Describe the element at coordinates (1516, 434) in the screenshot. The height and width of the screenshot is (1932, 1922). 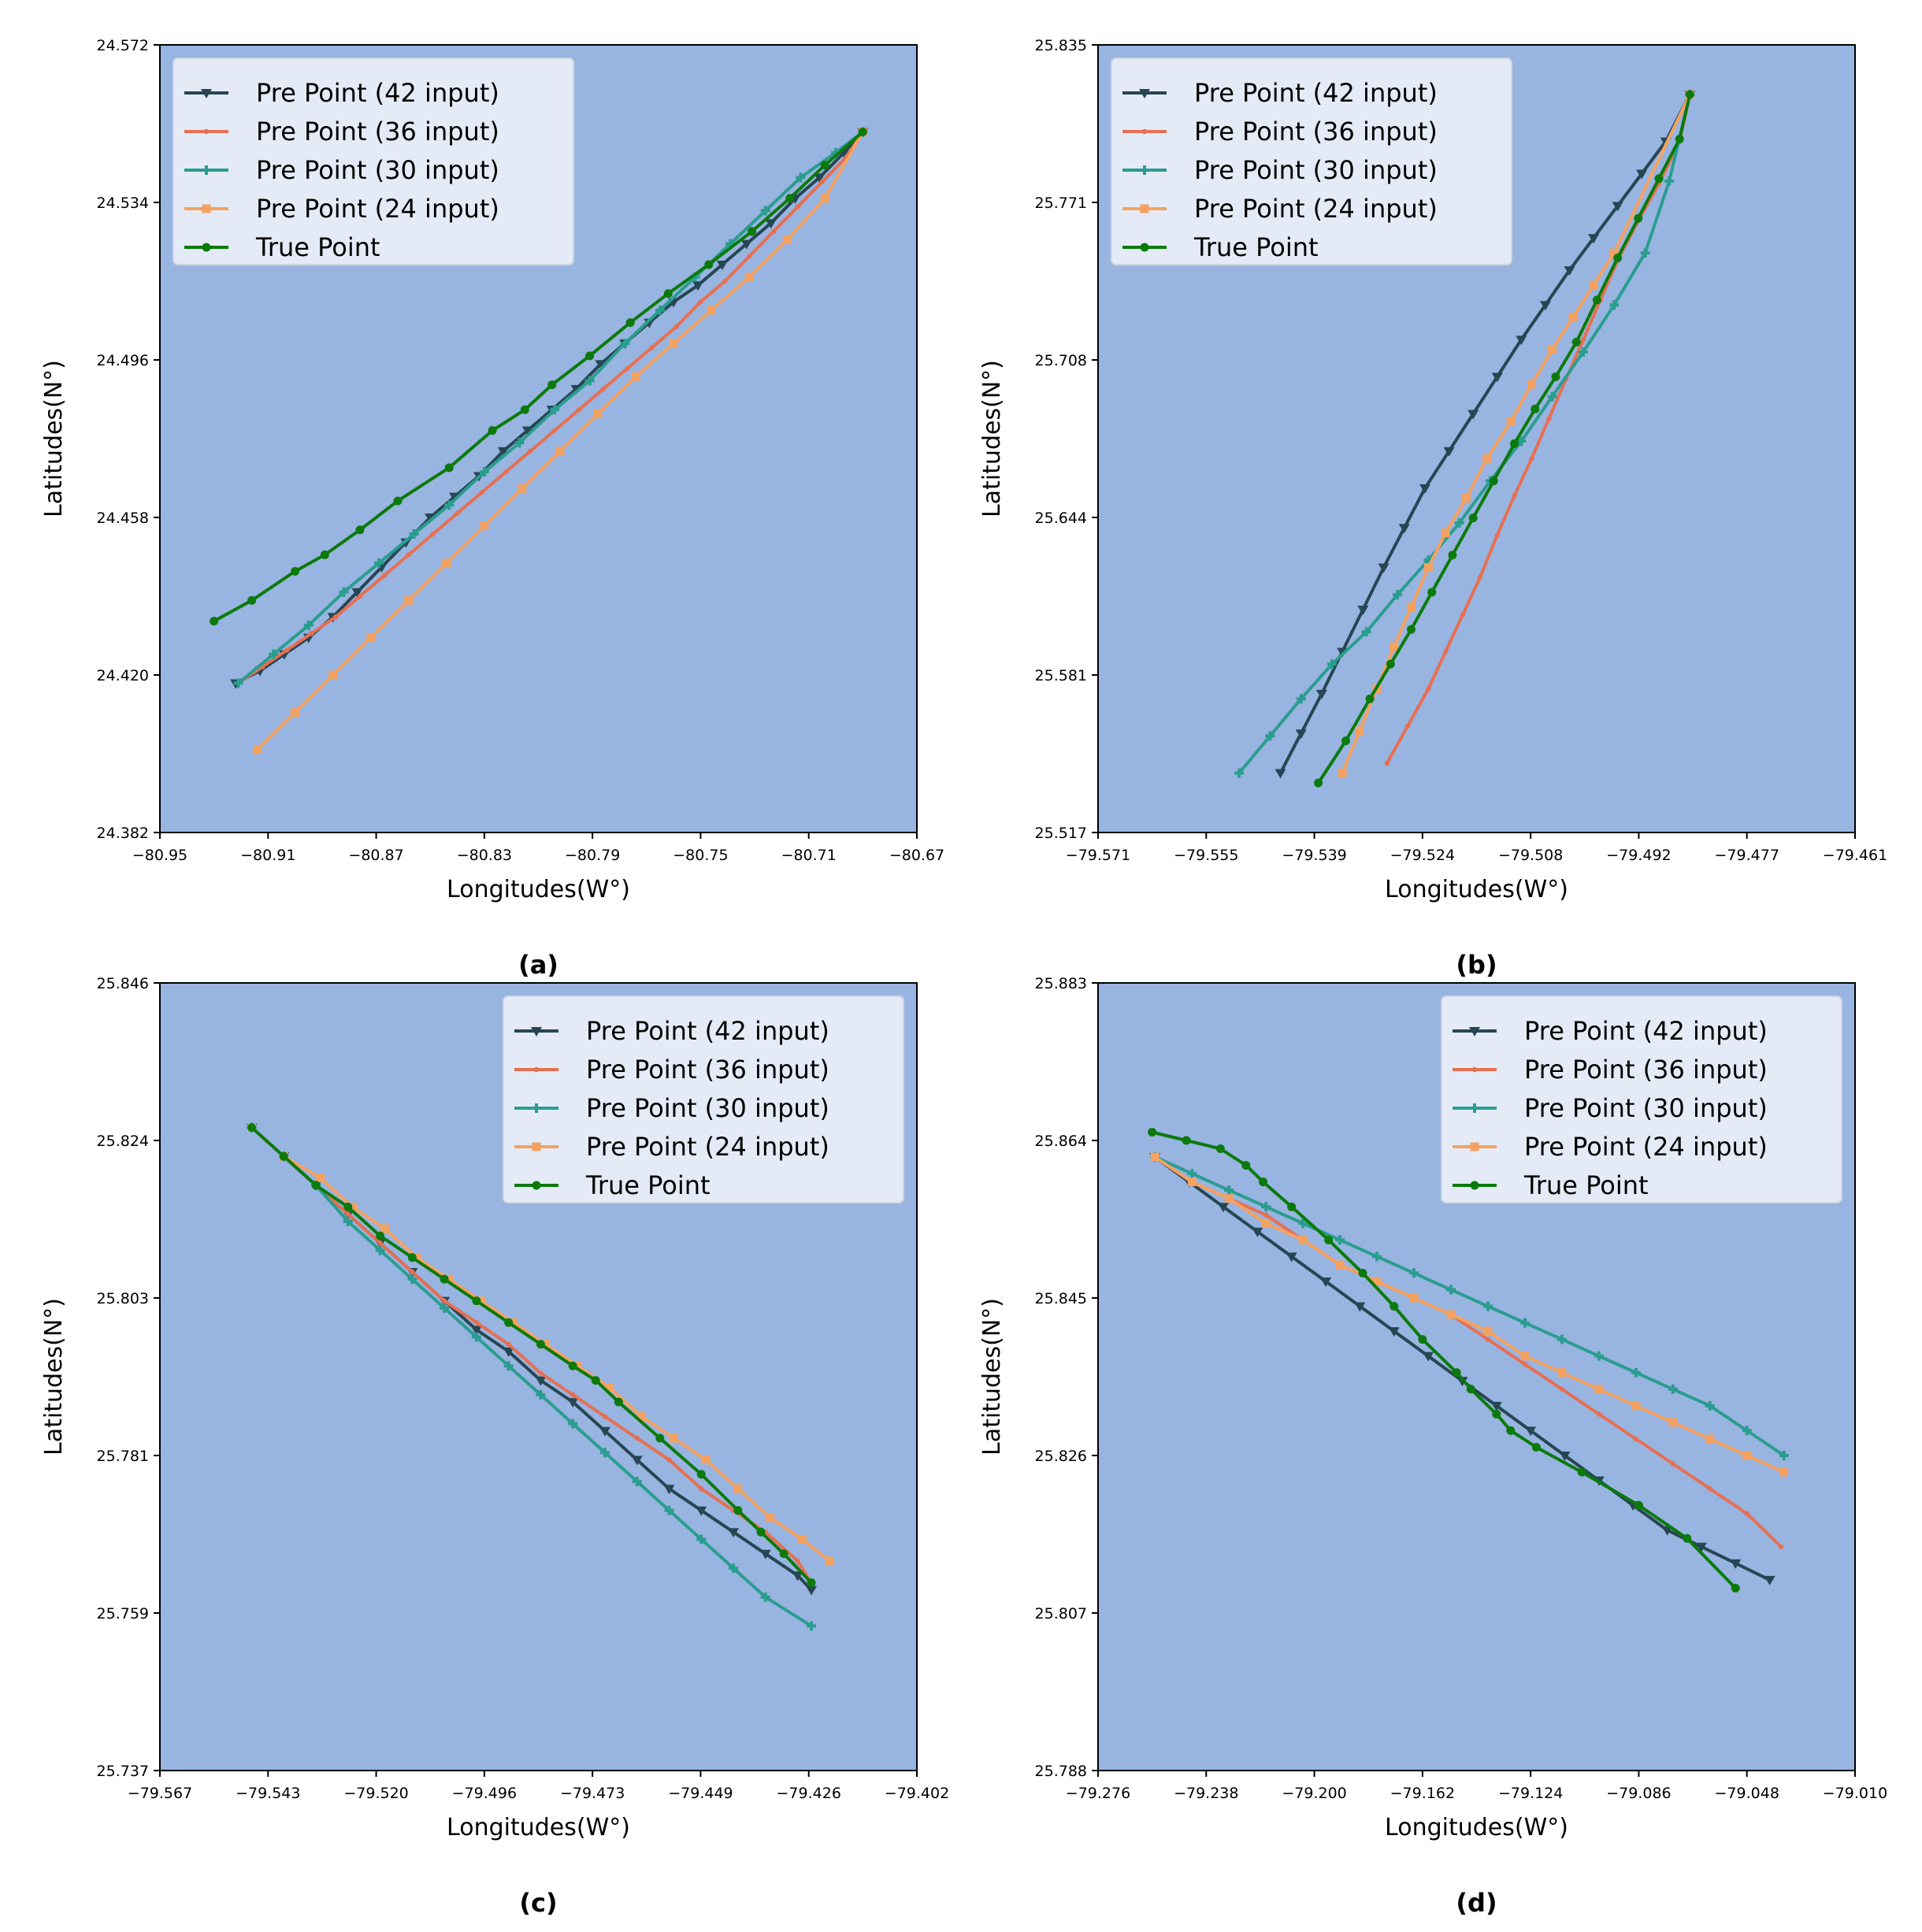
I see `series-s24` at that location.